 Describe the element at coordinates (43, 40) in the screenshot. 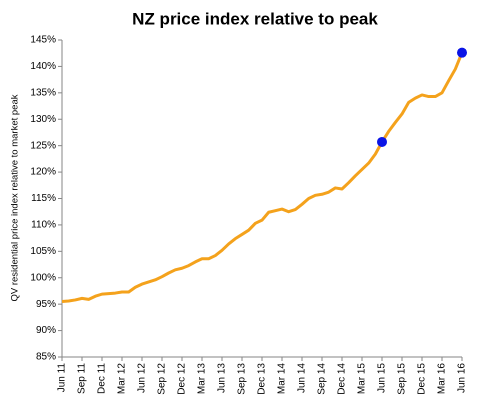

I see `y-tick-label: 145%` at that location.